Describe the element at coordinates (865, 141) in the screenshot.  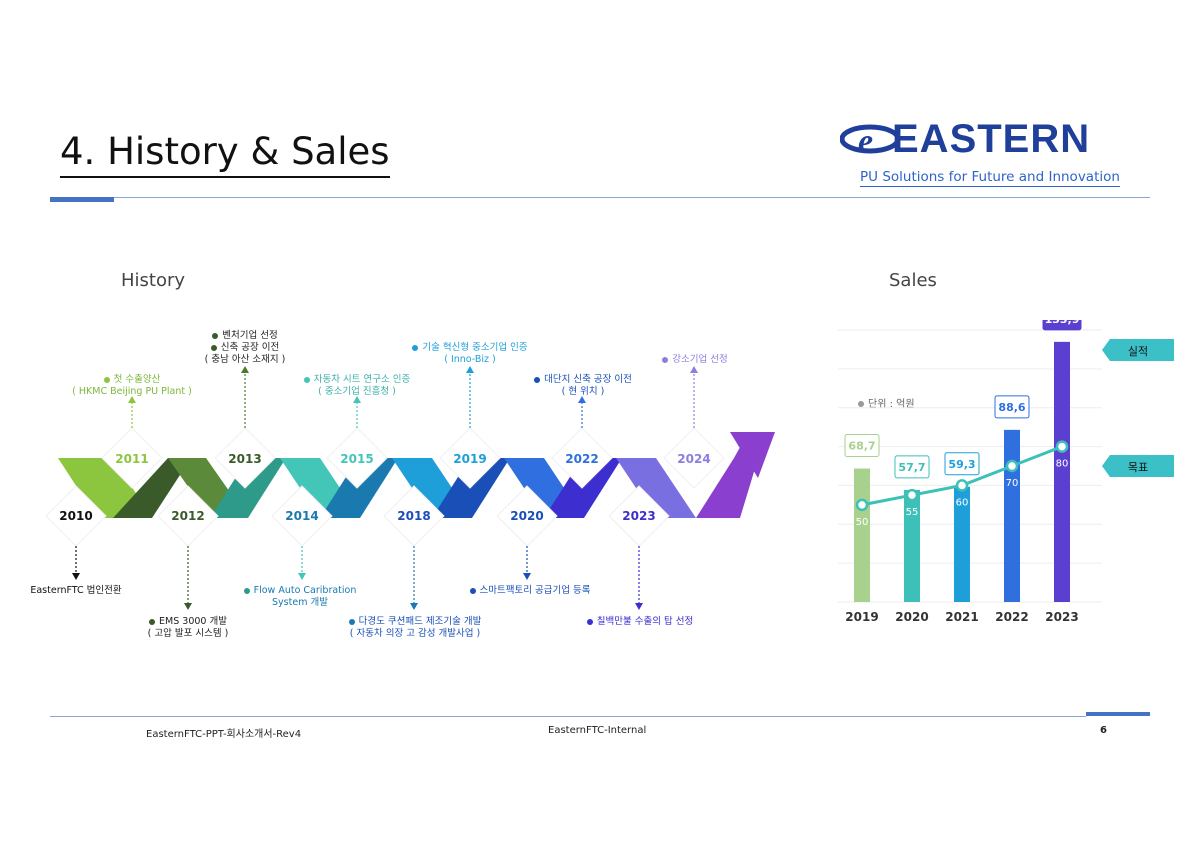
I see `svg-text: e` at that location.